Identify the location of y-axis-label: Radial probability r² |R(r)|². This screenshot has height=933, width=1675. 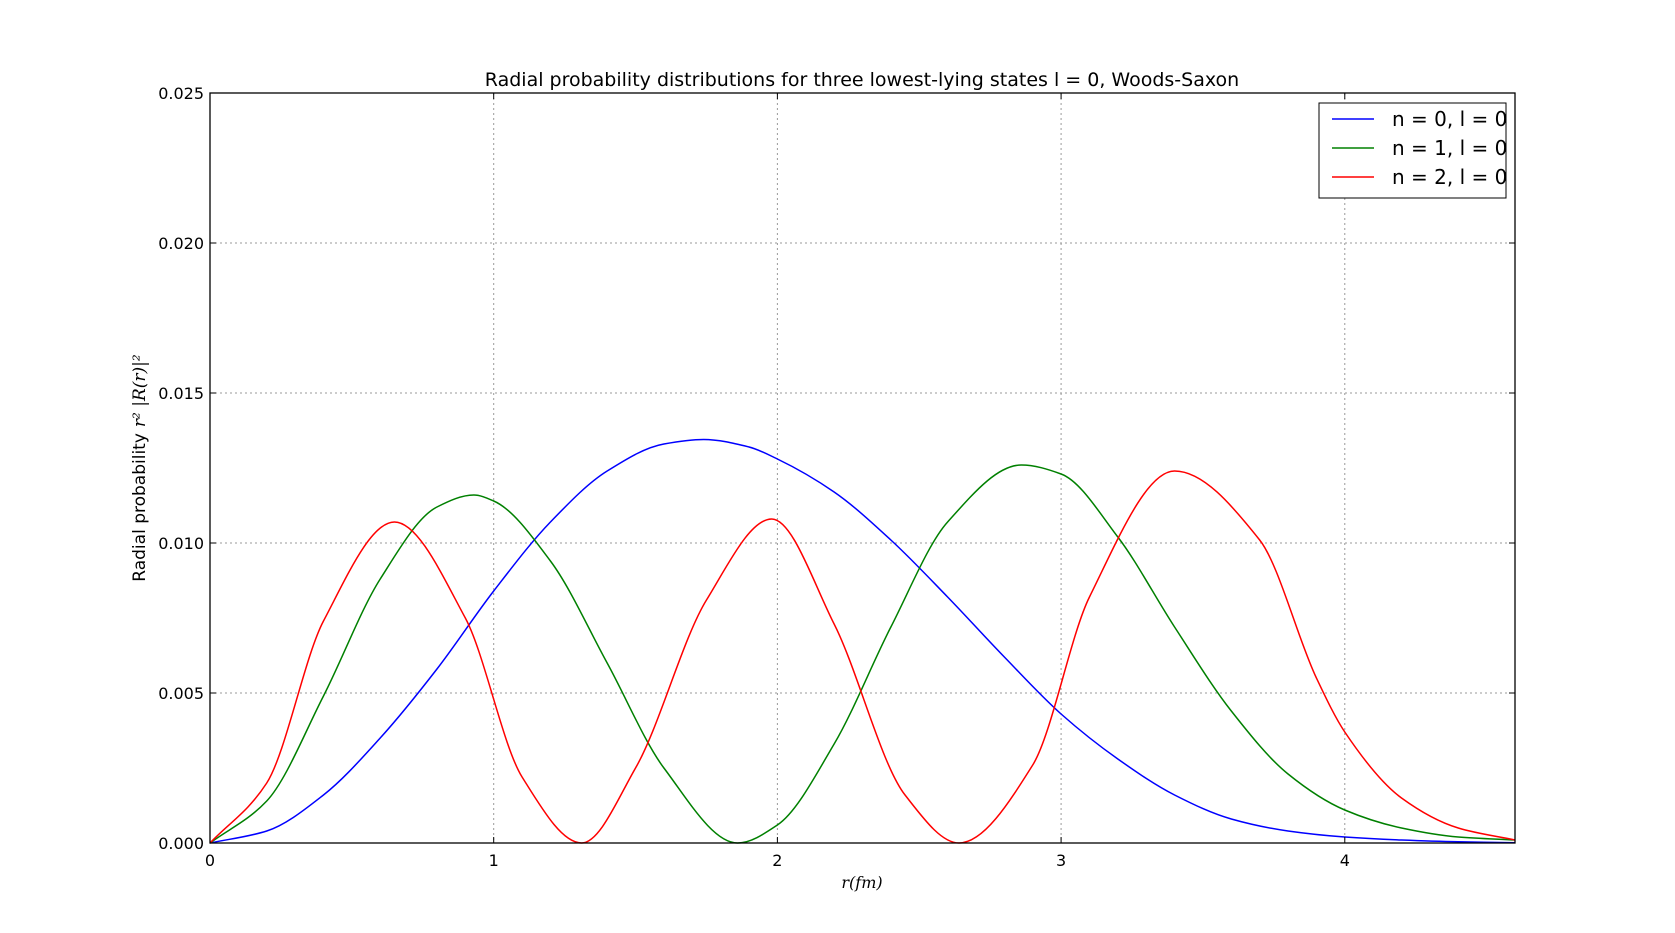
(140, 468).